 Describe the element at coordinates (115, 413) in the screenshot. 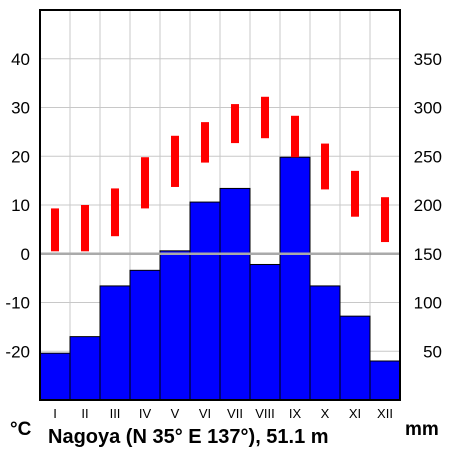

I see `month-label: III` at that location.